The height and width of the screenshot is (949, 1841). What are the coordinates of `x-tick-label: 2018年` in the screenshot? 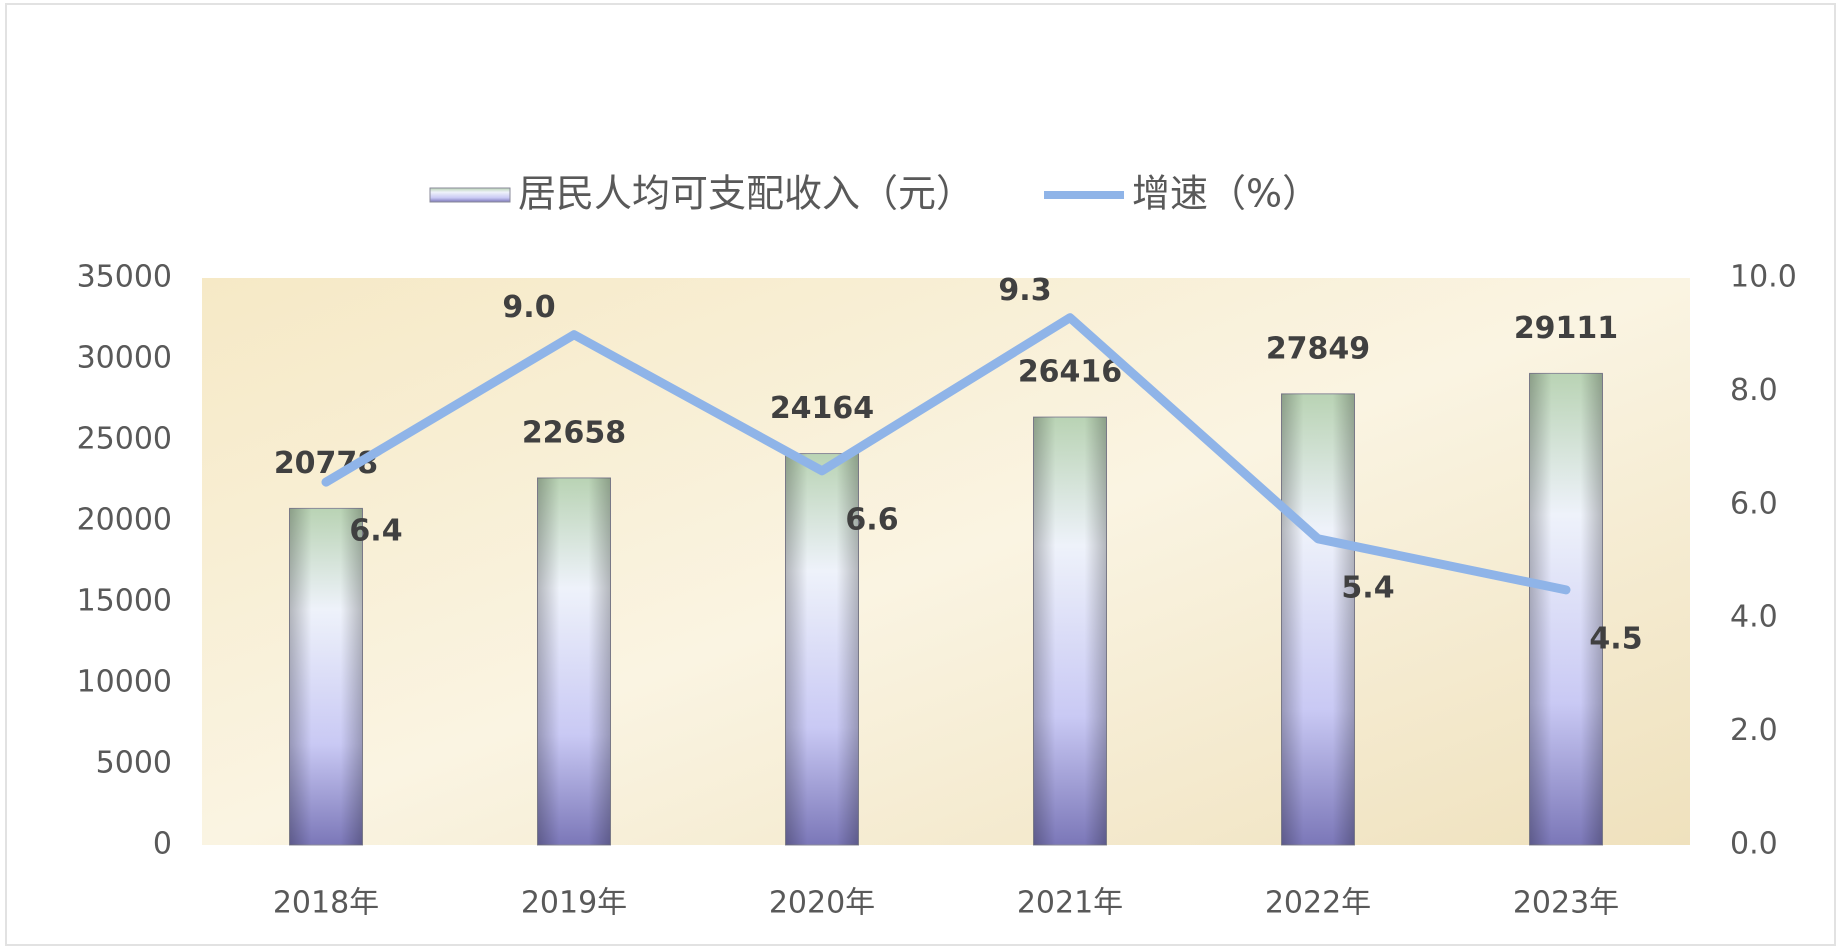 It's located at (326, 903).